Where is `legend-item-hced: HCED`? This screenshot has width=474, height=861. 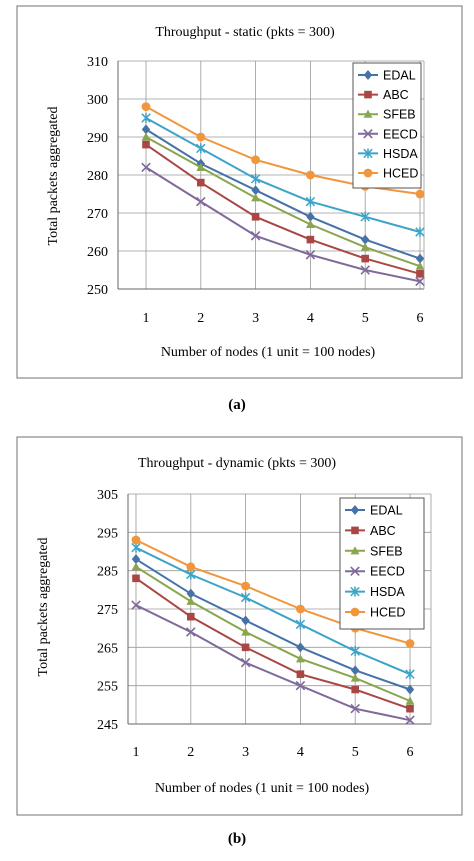 legend-item-hced: HCED is located at coordinates (388, 174).